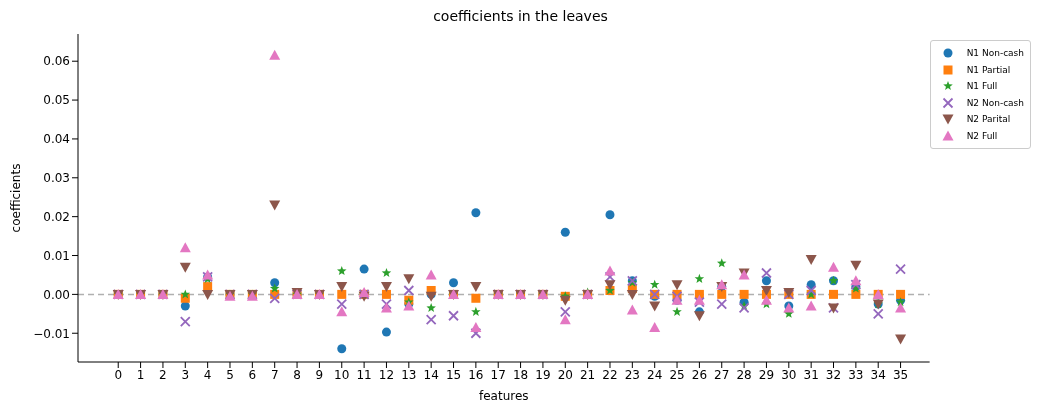 Image resolution: width=1041 pixels, height=419 pixels. What do you see at coordinates (319, 374) in the screenshot?
I see `x-tick-label: 9` at bounding box center [319, 374].